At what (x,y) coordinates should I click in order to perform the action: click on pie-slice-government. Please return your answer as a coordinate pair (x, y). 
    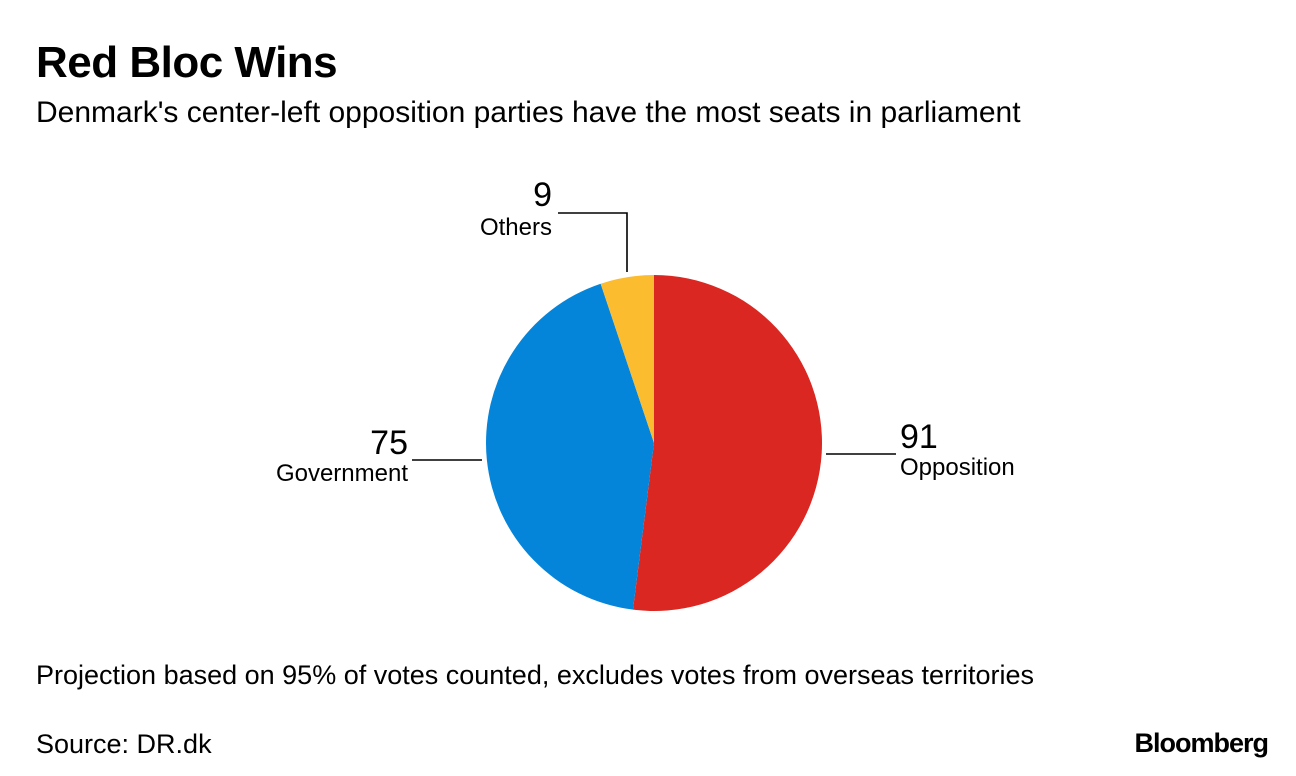
    Looking at the image, I should click on (569, 446).